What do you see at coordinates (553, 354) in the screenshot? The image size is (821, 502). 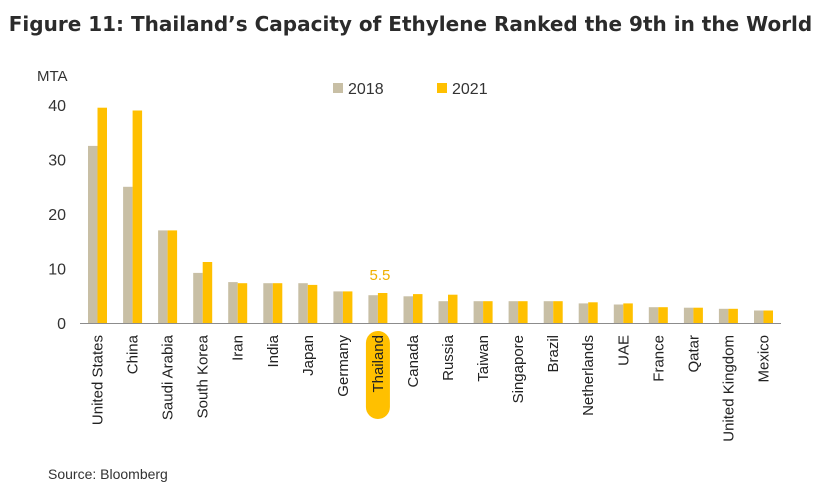 I see `x-tick-label: Brazil` at bounding box center [553, 354].